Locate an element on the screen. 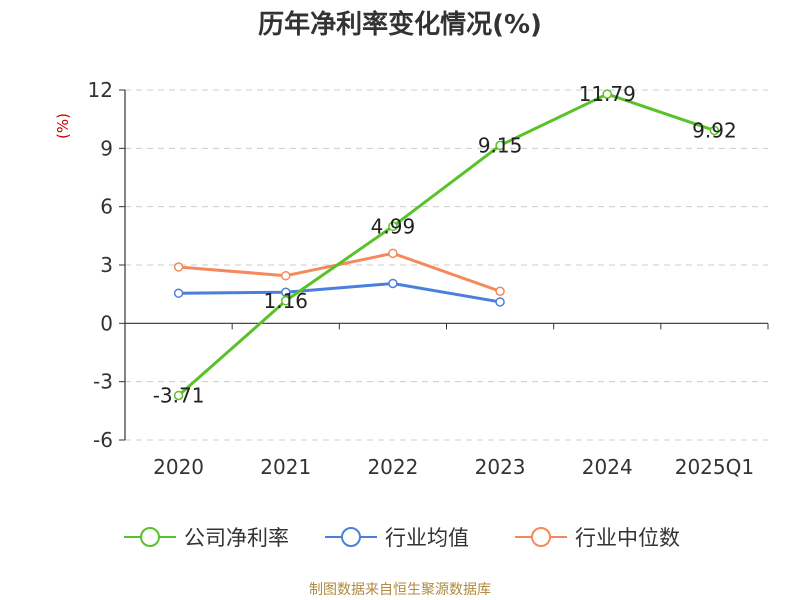 This screenshot has width=800, height=600. legend-item: 行业均值 is located at coordinates (397, 538).